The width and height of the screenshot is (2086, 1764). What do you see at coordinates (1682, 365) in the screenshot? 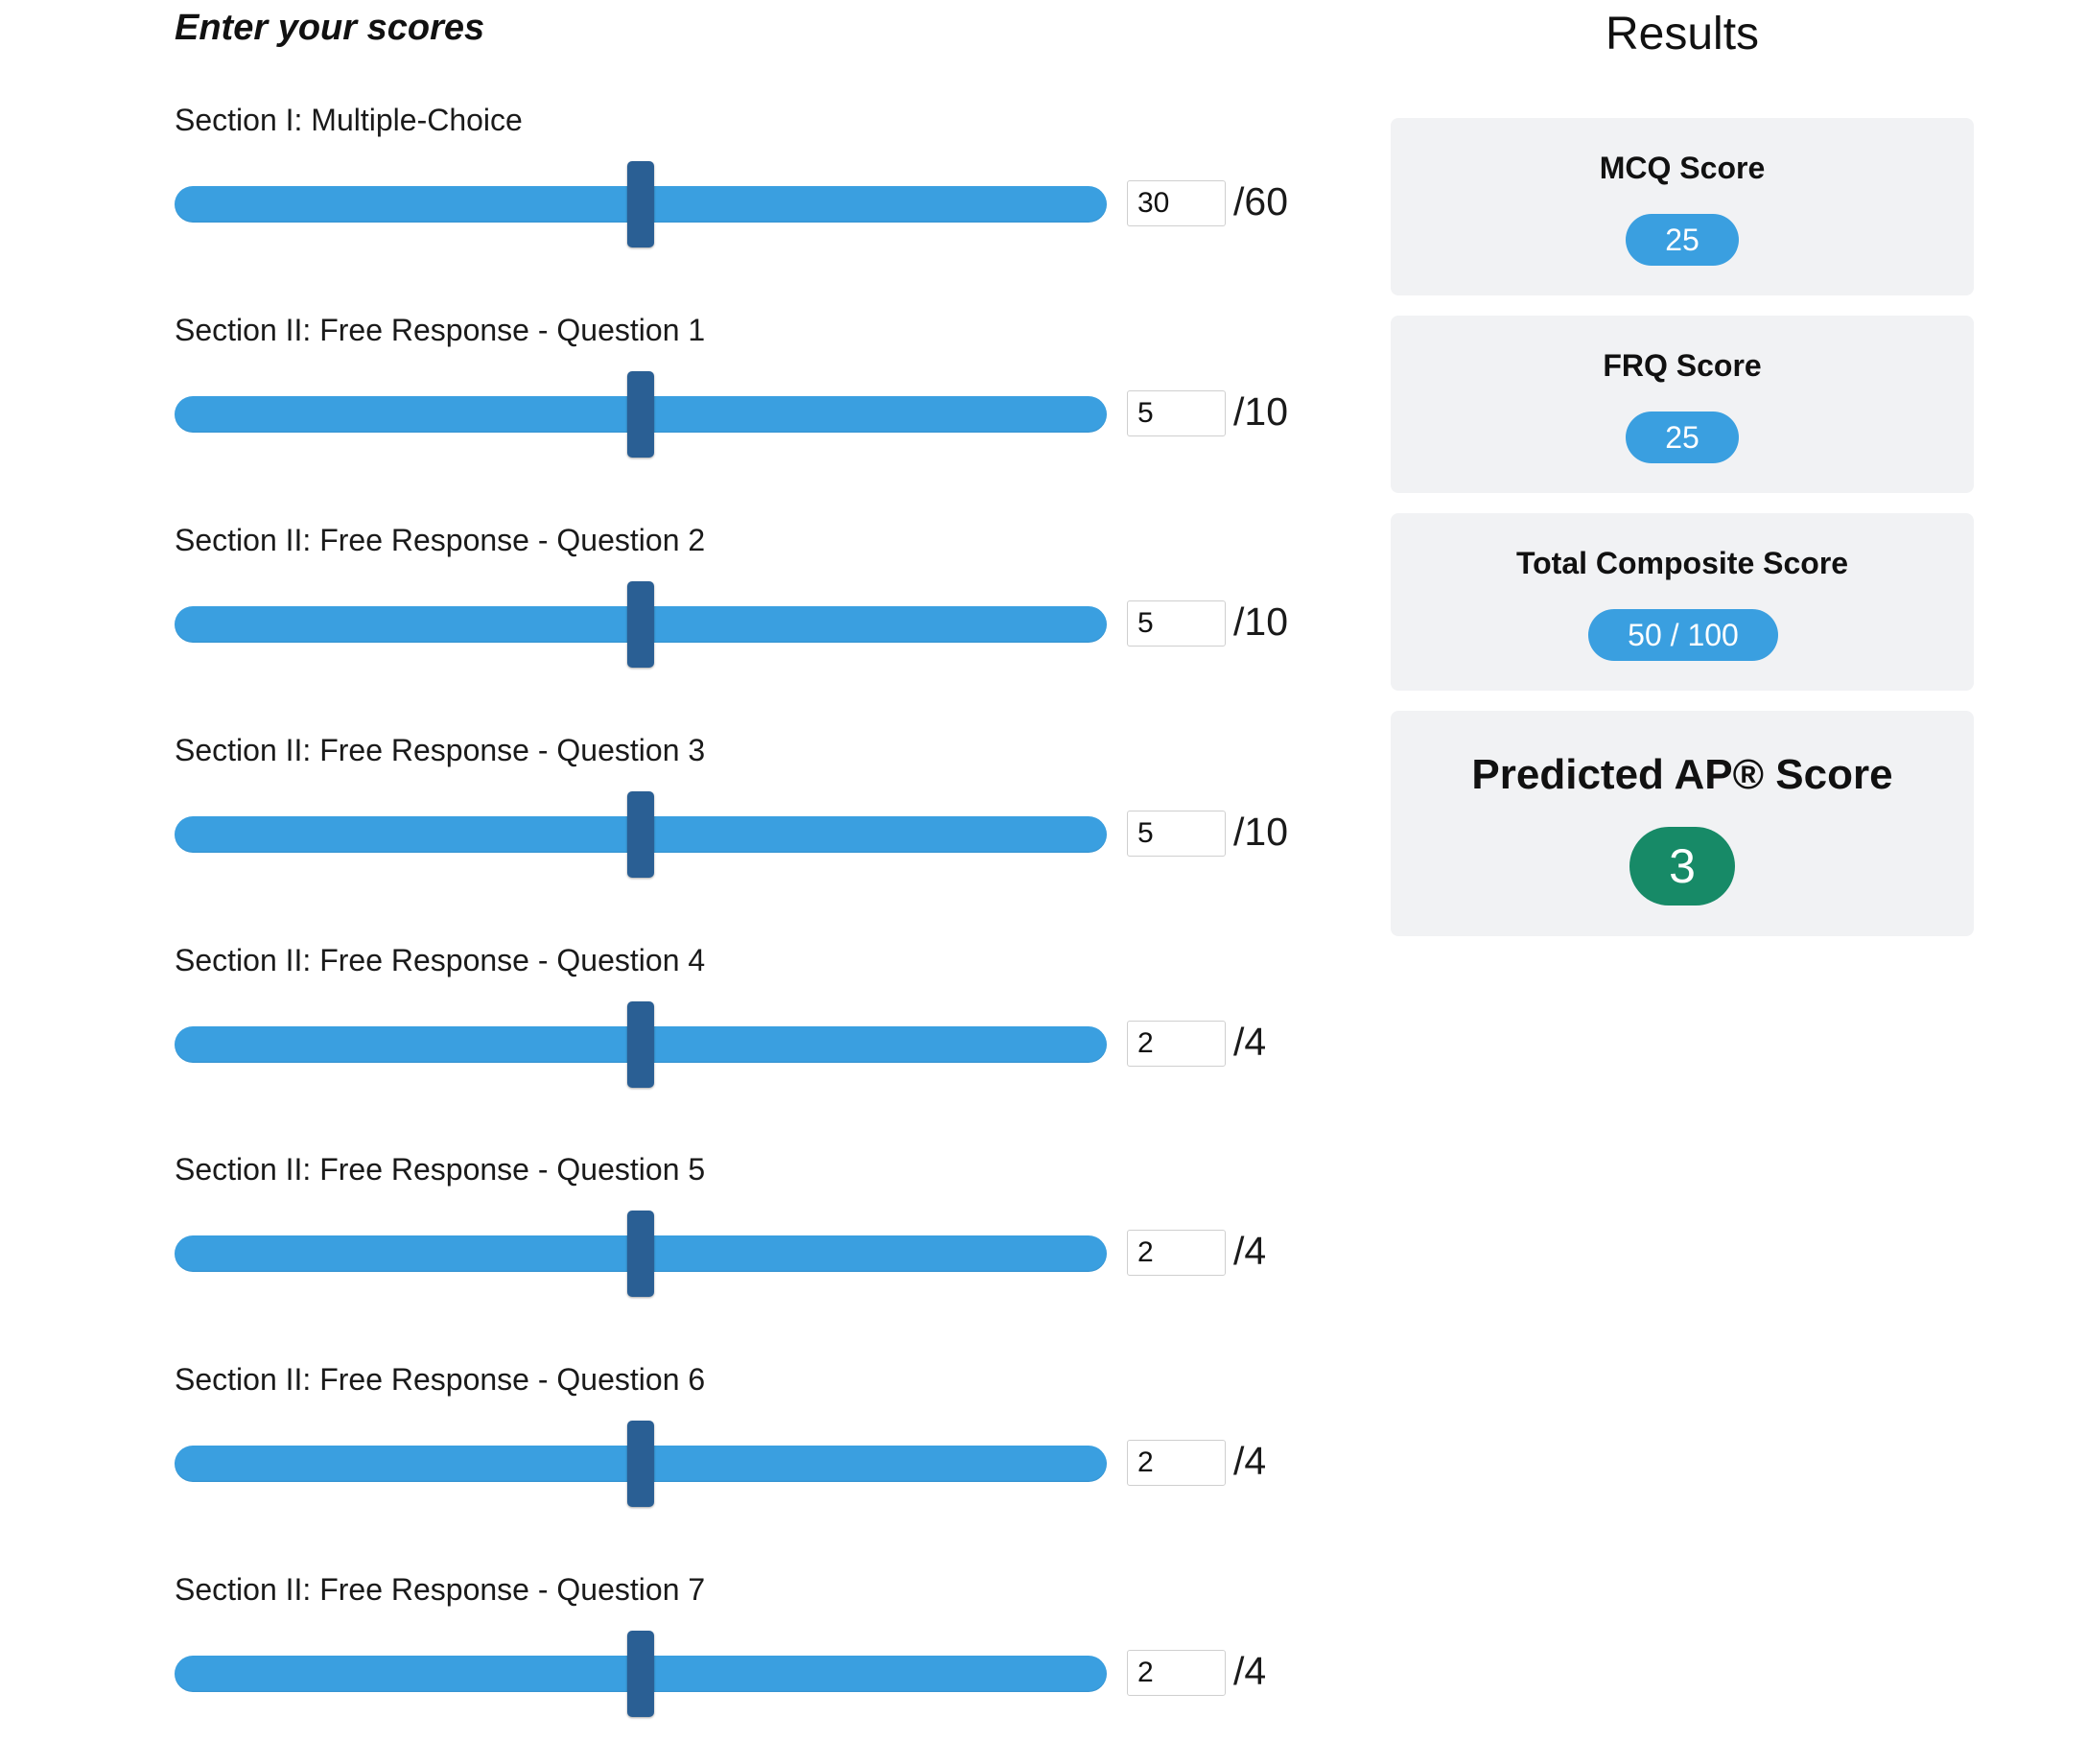
I see `frq-score-label: FRQ Score` at bounding box center [1682, 365].